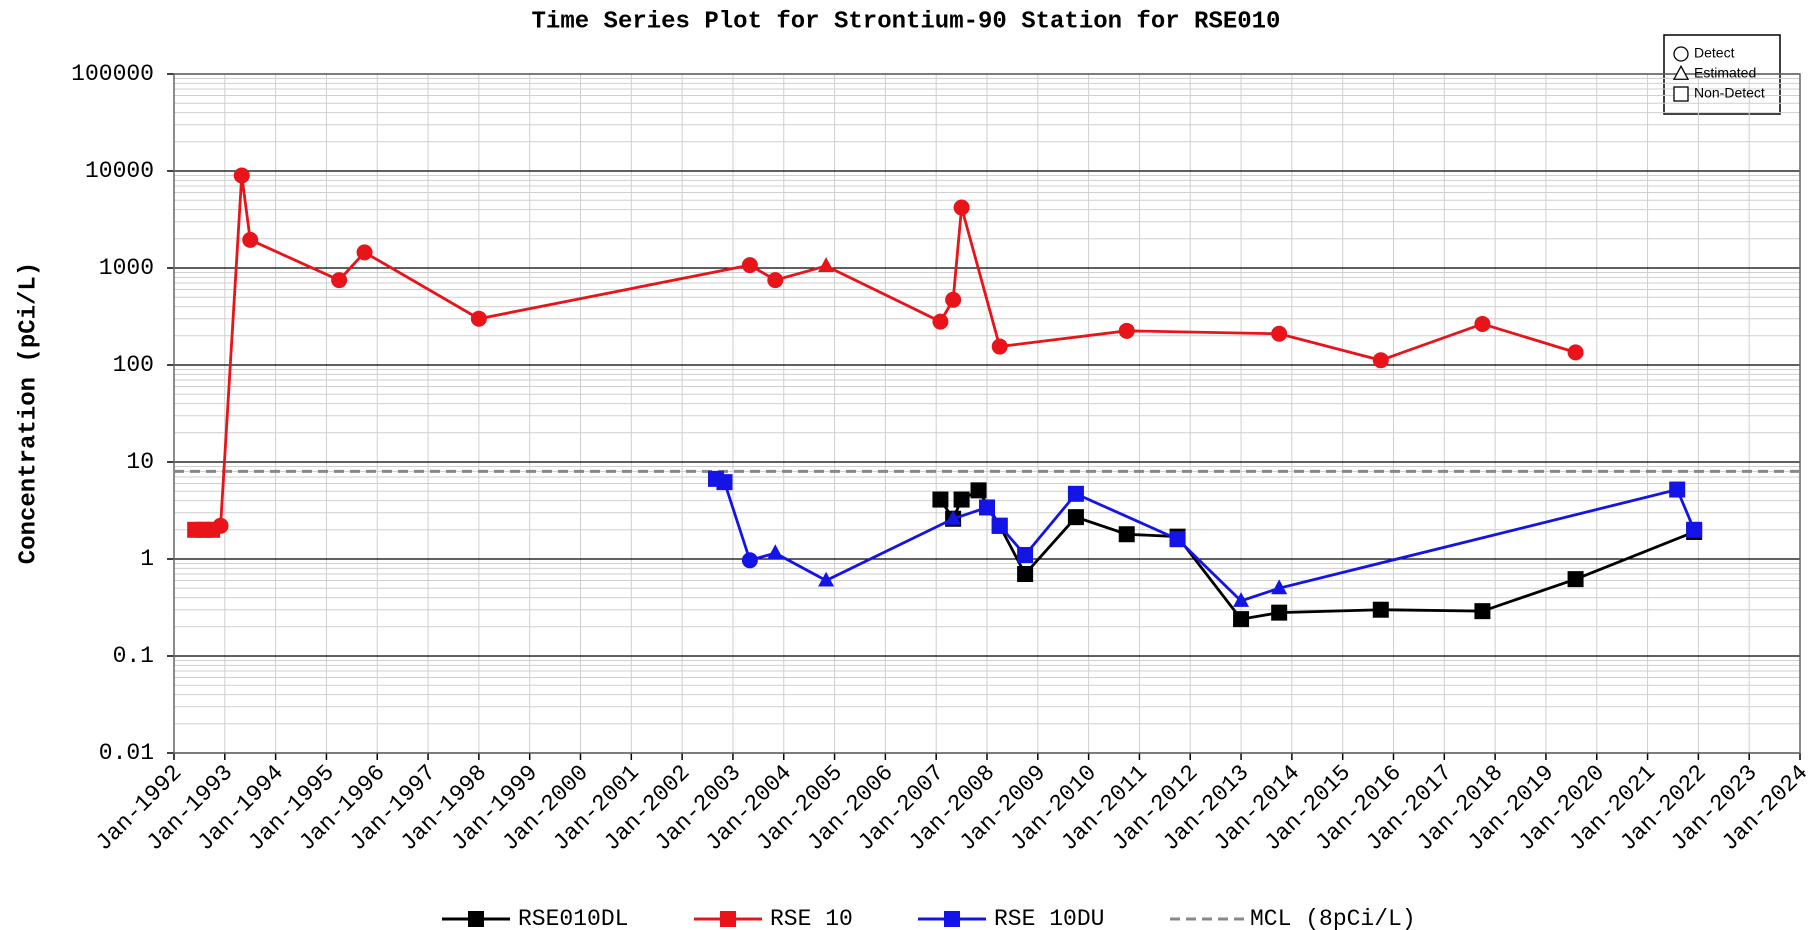  I want to click on y-tick-label: 0.01, so click(126, 753).